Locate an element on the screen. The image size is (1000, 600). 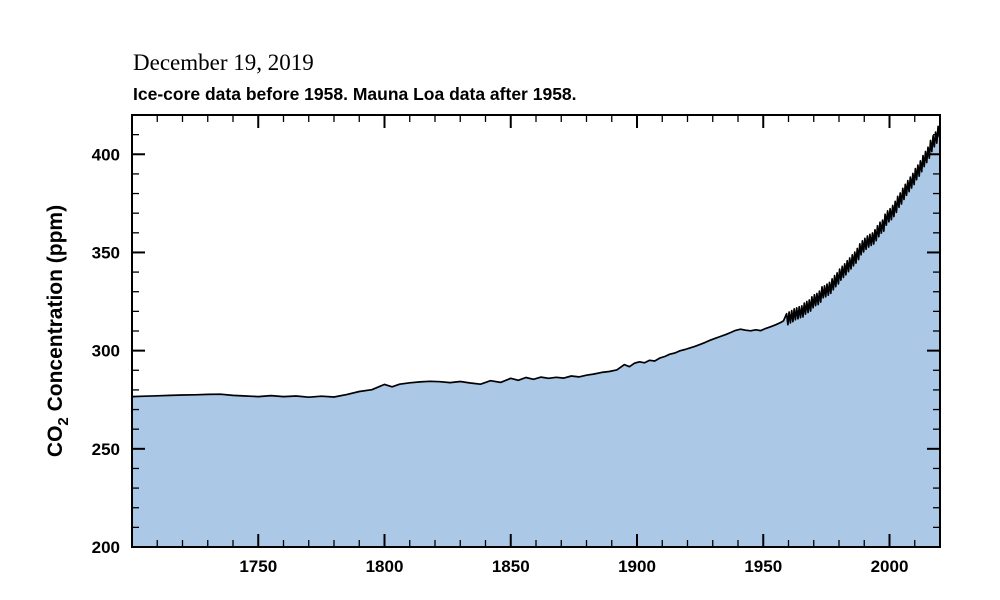
x-tick-label: 1850 is located at coordinates (511, 566).